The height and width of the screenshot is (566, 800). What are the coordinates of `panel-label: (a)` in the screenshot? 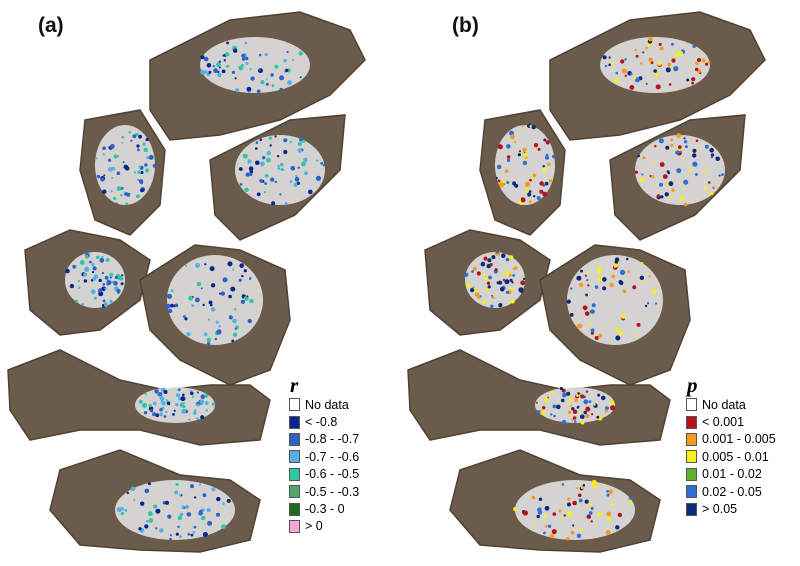 It's located at (51, 25).